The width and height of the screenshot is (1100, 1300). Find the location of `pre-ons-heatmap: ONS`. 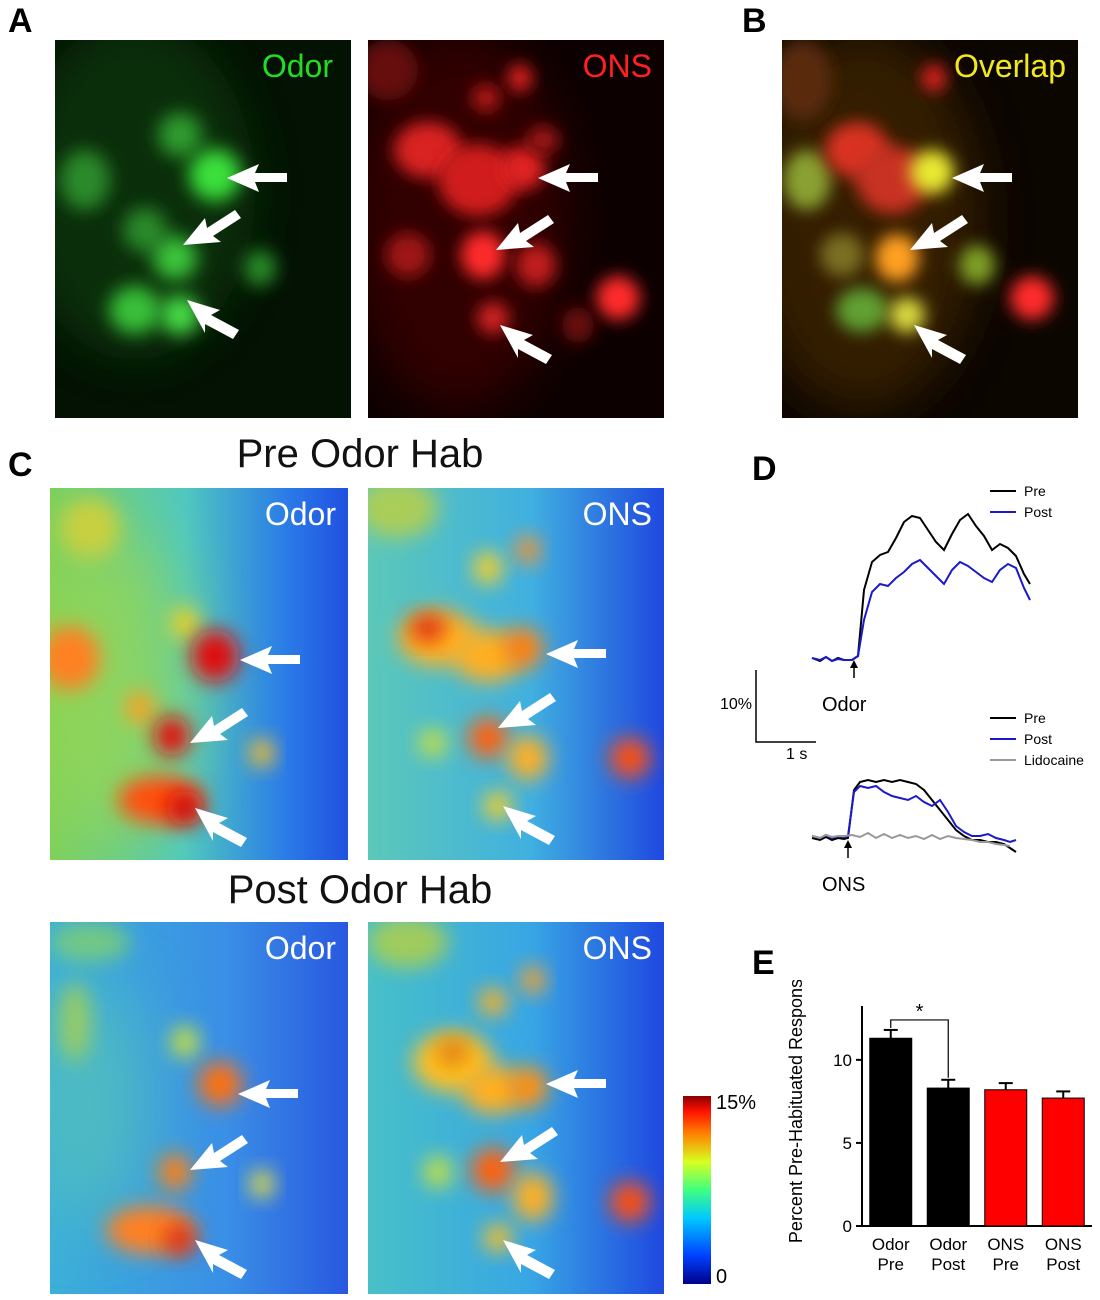

pre-ons-heatmap: ONS is located at coordinates (516, 674).